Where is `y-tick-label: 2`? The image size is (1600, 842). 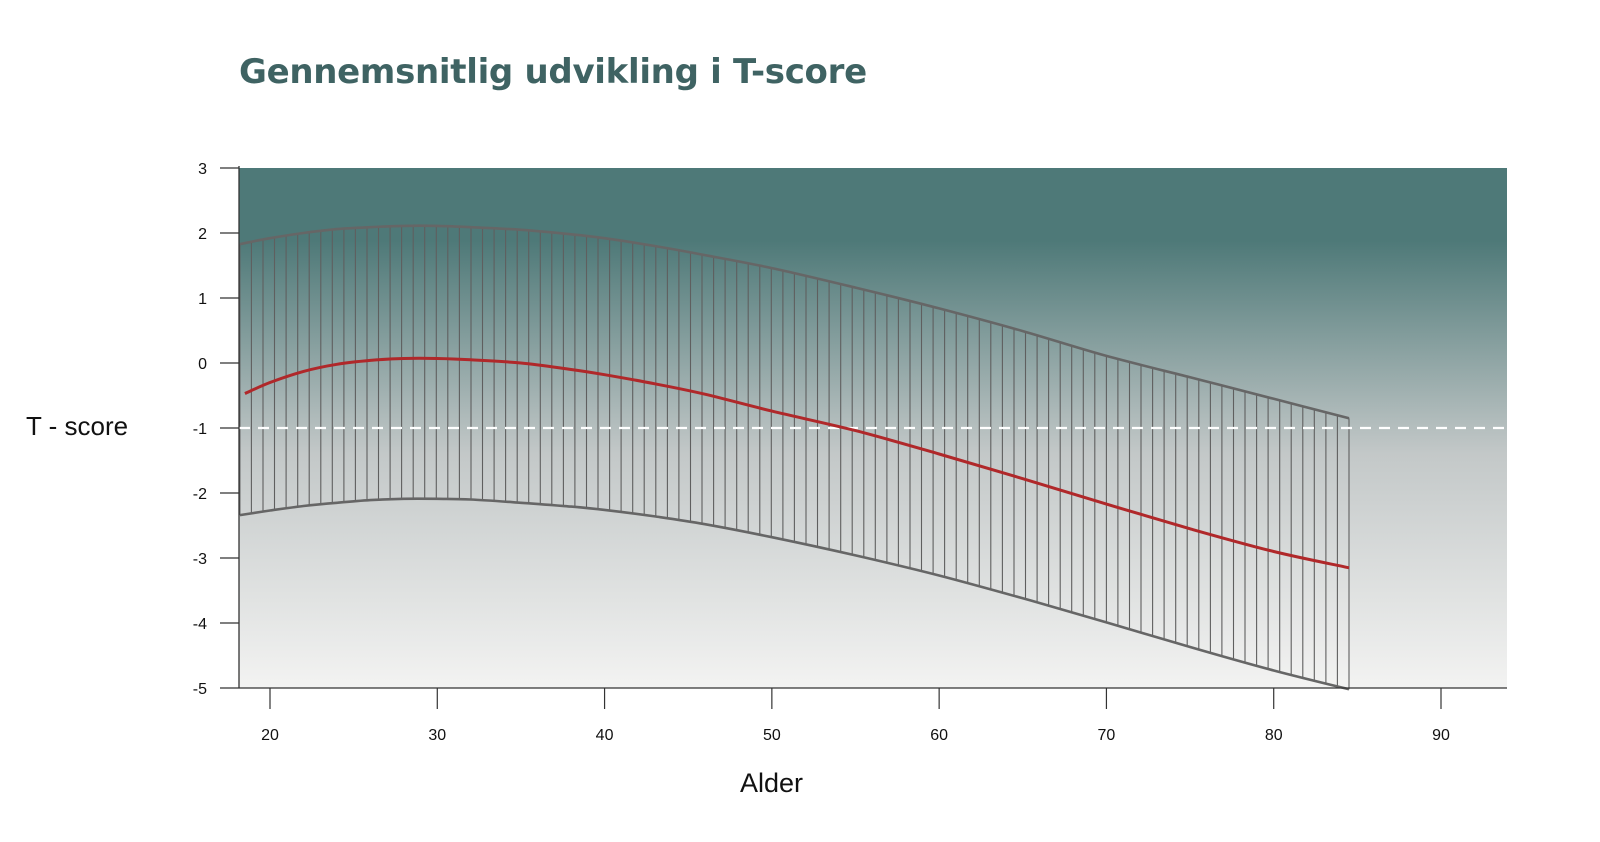 y-tick-label: 2 is located at coordinates (202, 234).